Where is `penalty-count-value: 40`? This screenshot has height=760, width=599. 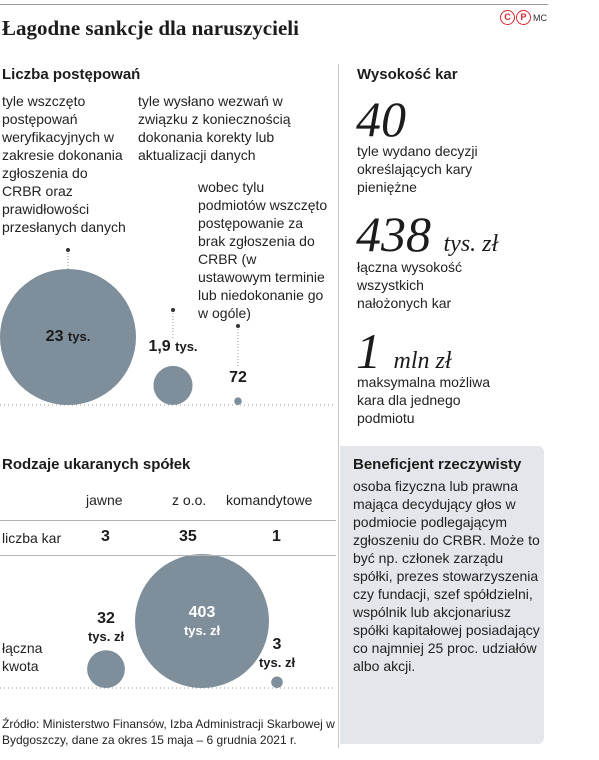
penalty-count-value: 40 is located at coordinates (381, 119).